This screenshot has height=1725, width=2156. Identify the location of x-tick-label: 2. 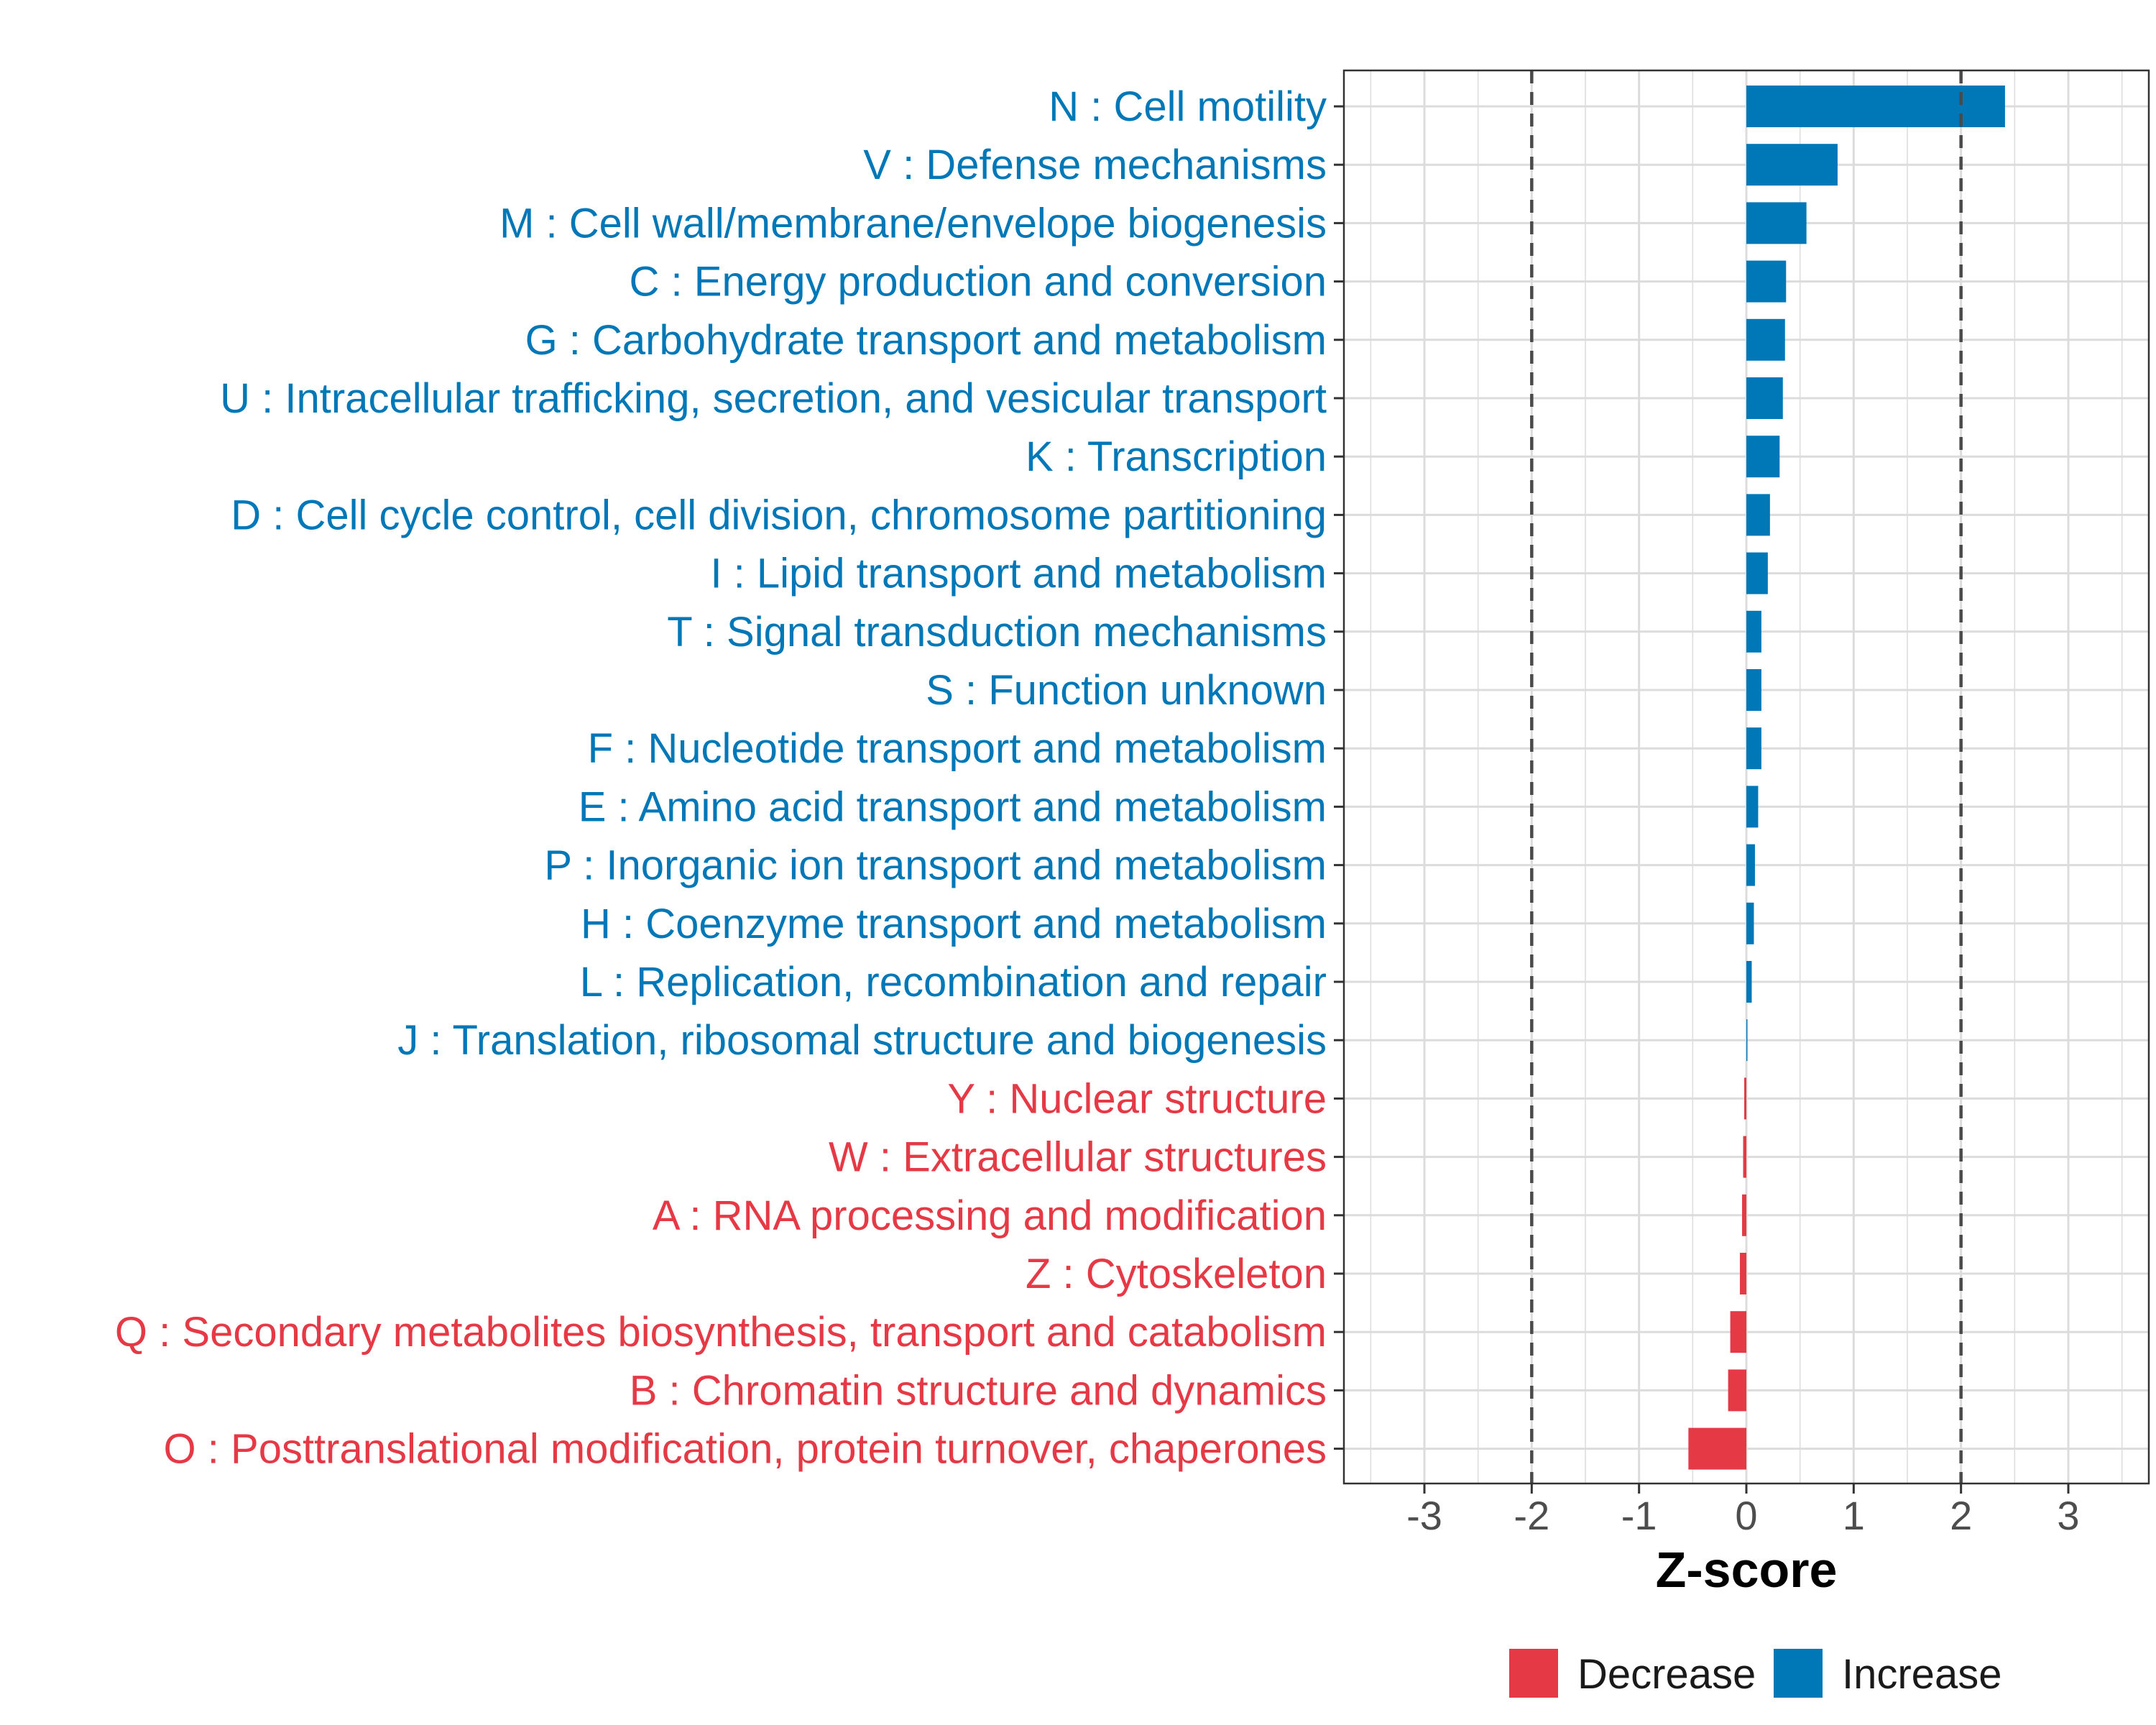
(1961, 1515).